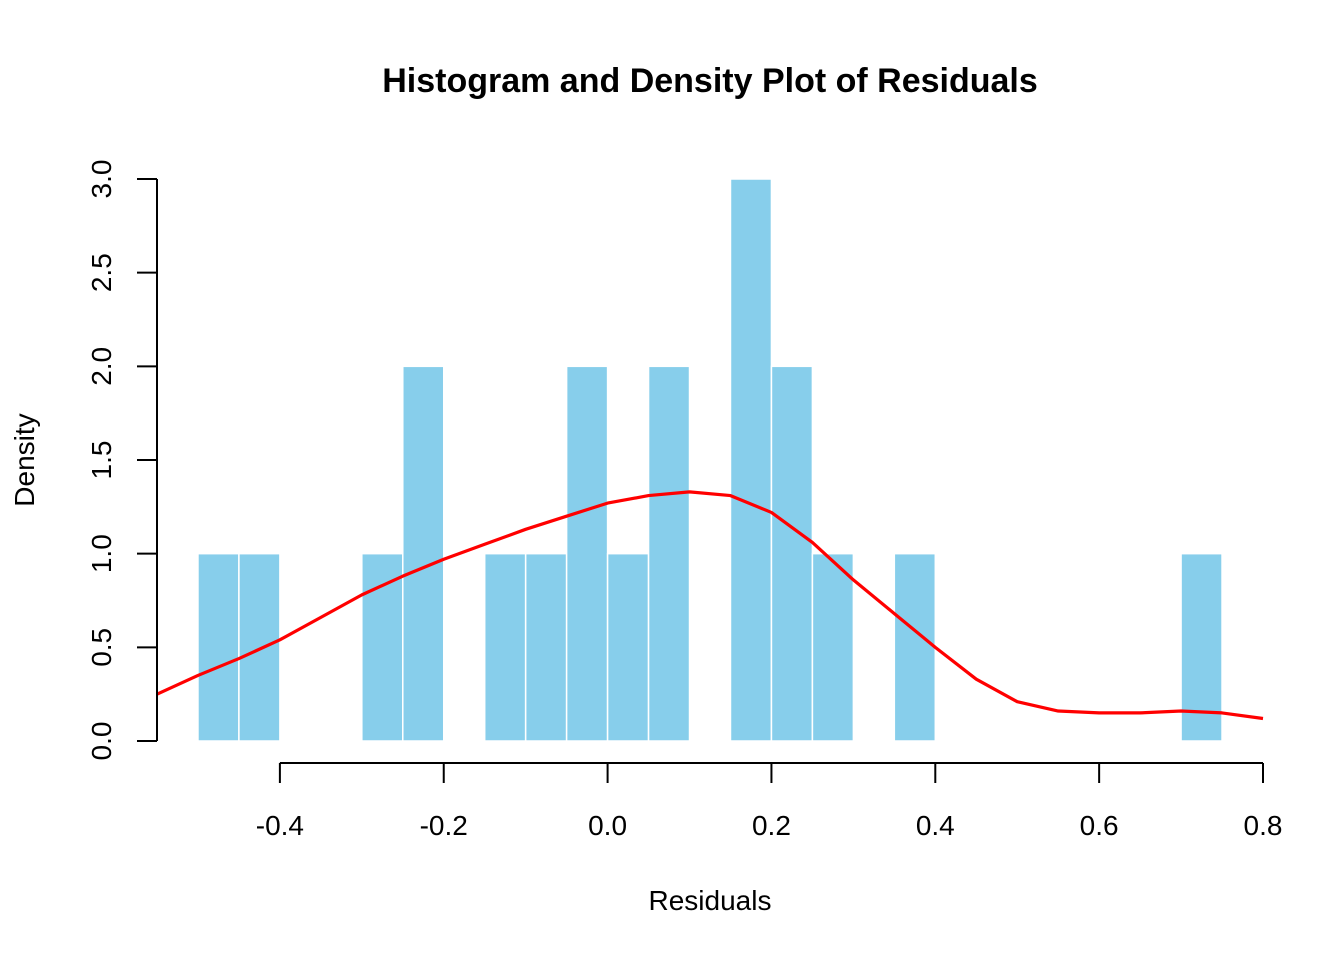 This screenshot has height=960, width=1344. What do you see at coordinates (101, 647) in the screenshot?
I see `y-tick-label: 0.5` at bounding box center [101, 647].